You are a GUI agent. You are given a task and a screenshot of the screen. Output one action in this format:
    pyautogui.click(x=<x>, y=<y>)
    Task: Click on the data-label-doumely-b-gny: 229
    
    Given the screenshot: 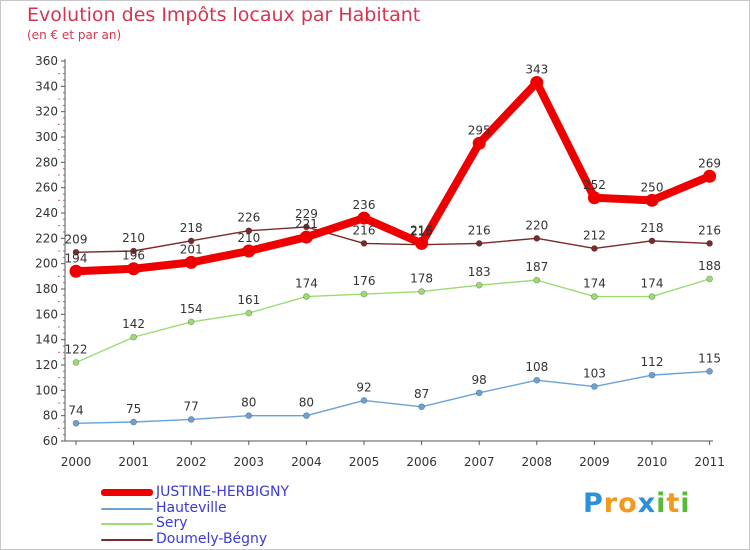 What is the action you would take?
    pyautogui.click(x=306, y=214)
    